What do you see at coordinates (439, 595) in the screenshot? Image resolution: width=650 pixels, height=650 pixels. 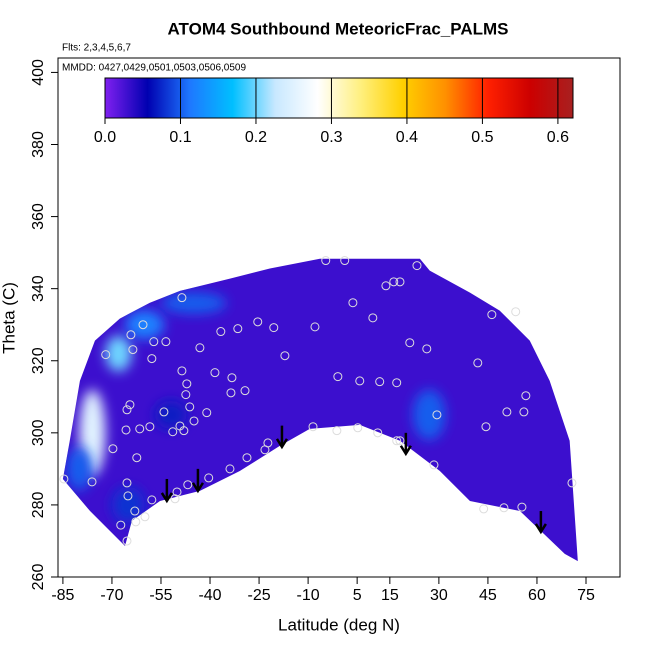 I see `x-tick-label: 30` at bounding box center [439, 595].